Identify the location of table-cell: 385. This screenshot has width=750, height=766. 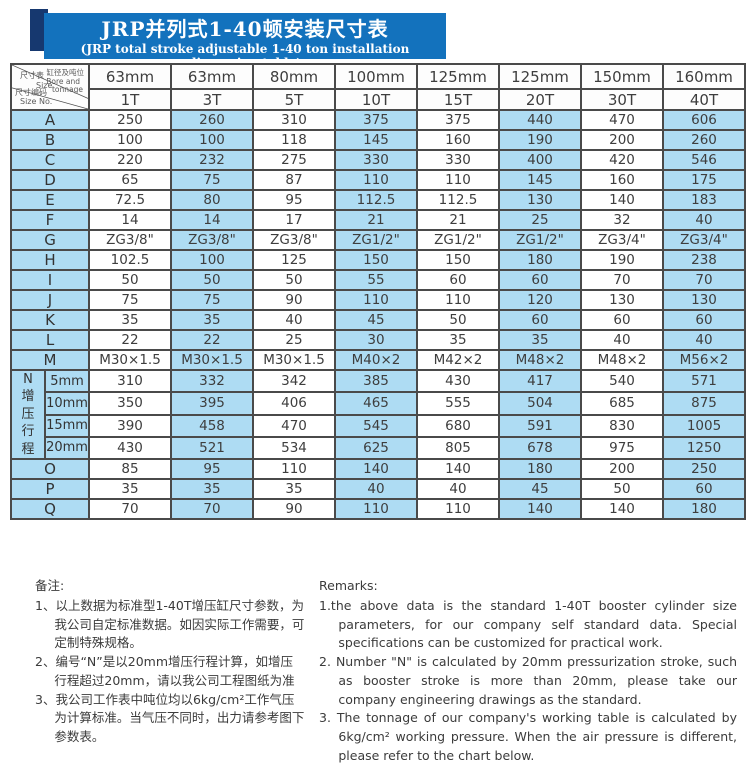
(376, 381).